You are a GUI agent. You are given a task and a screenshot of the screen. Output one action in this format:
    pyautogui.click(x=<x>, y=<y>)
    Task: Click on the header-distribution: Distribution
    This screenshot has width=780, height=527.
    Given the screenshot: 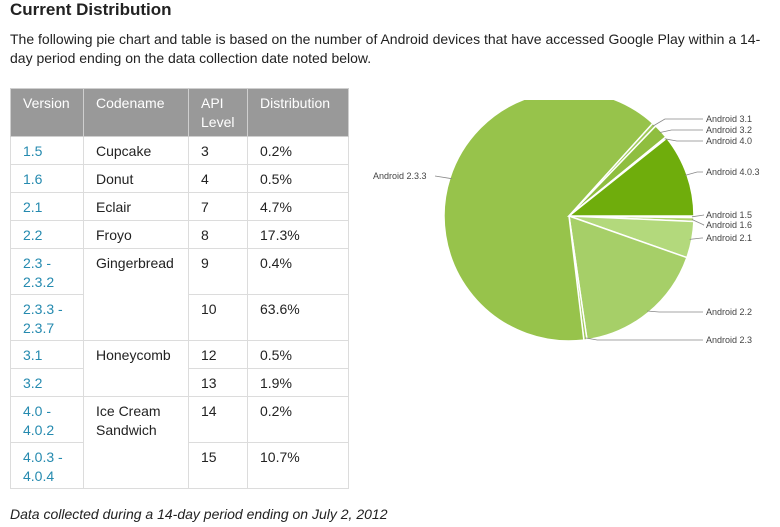 What is the action you would take?
    pyautogui.click(x=298, y=112)
    